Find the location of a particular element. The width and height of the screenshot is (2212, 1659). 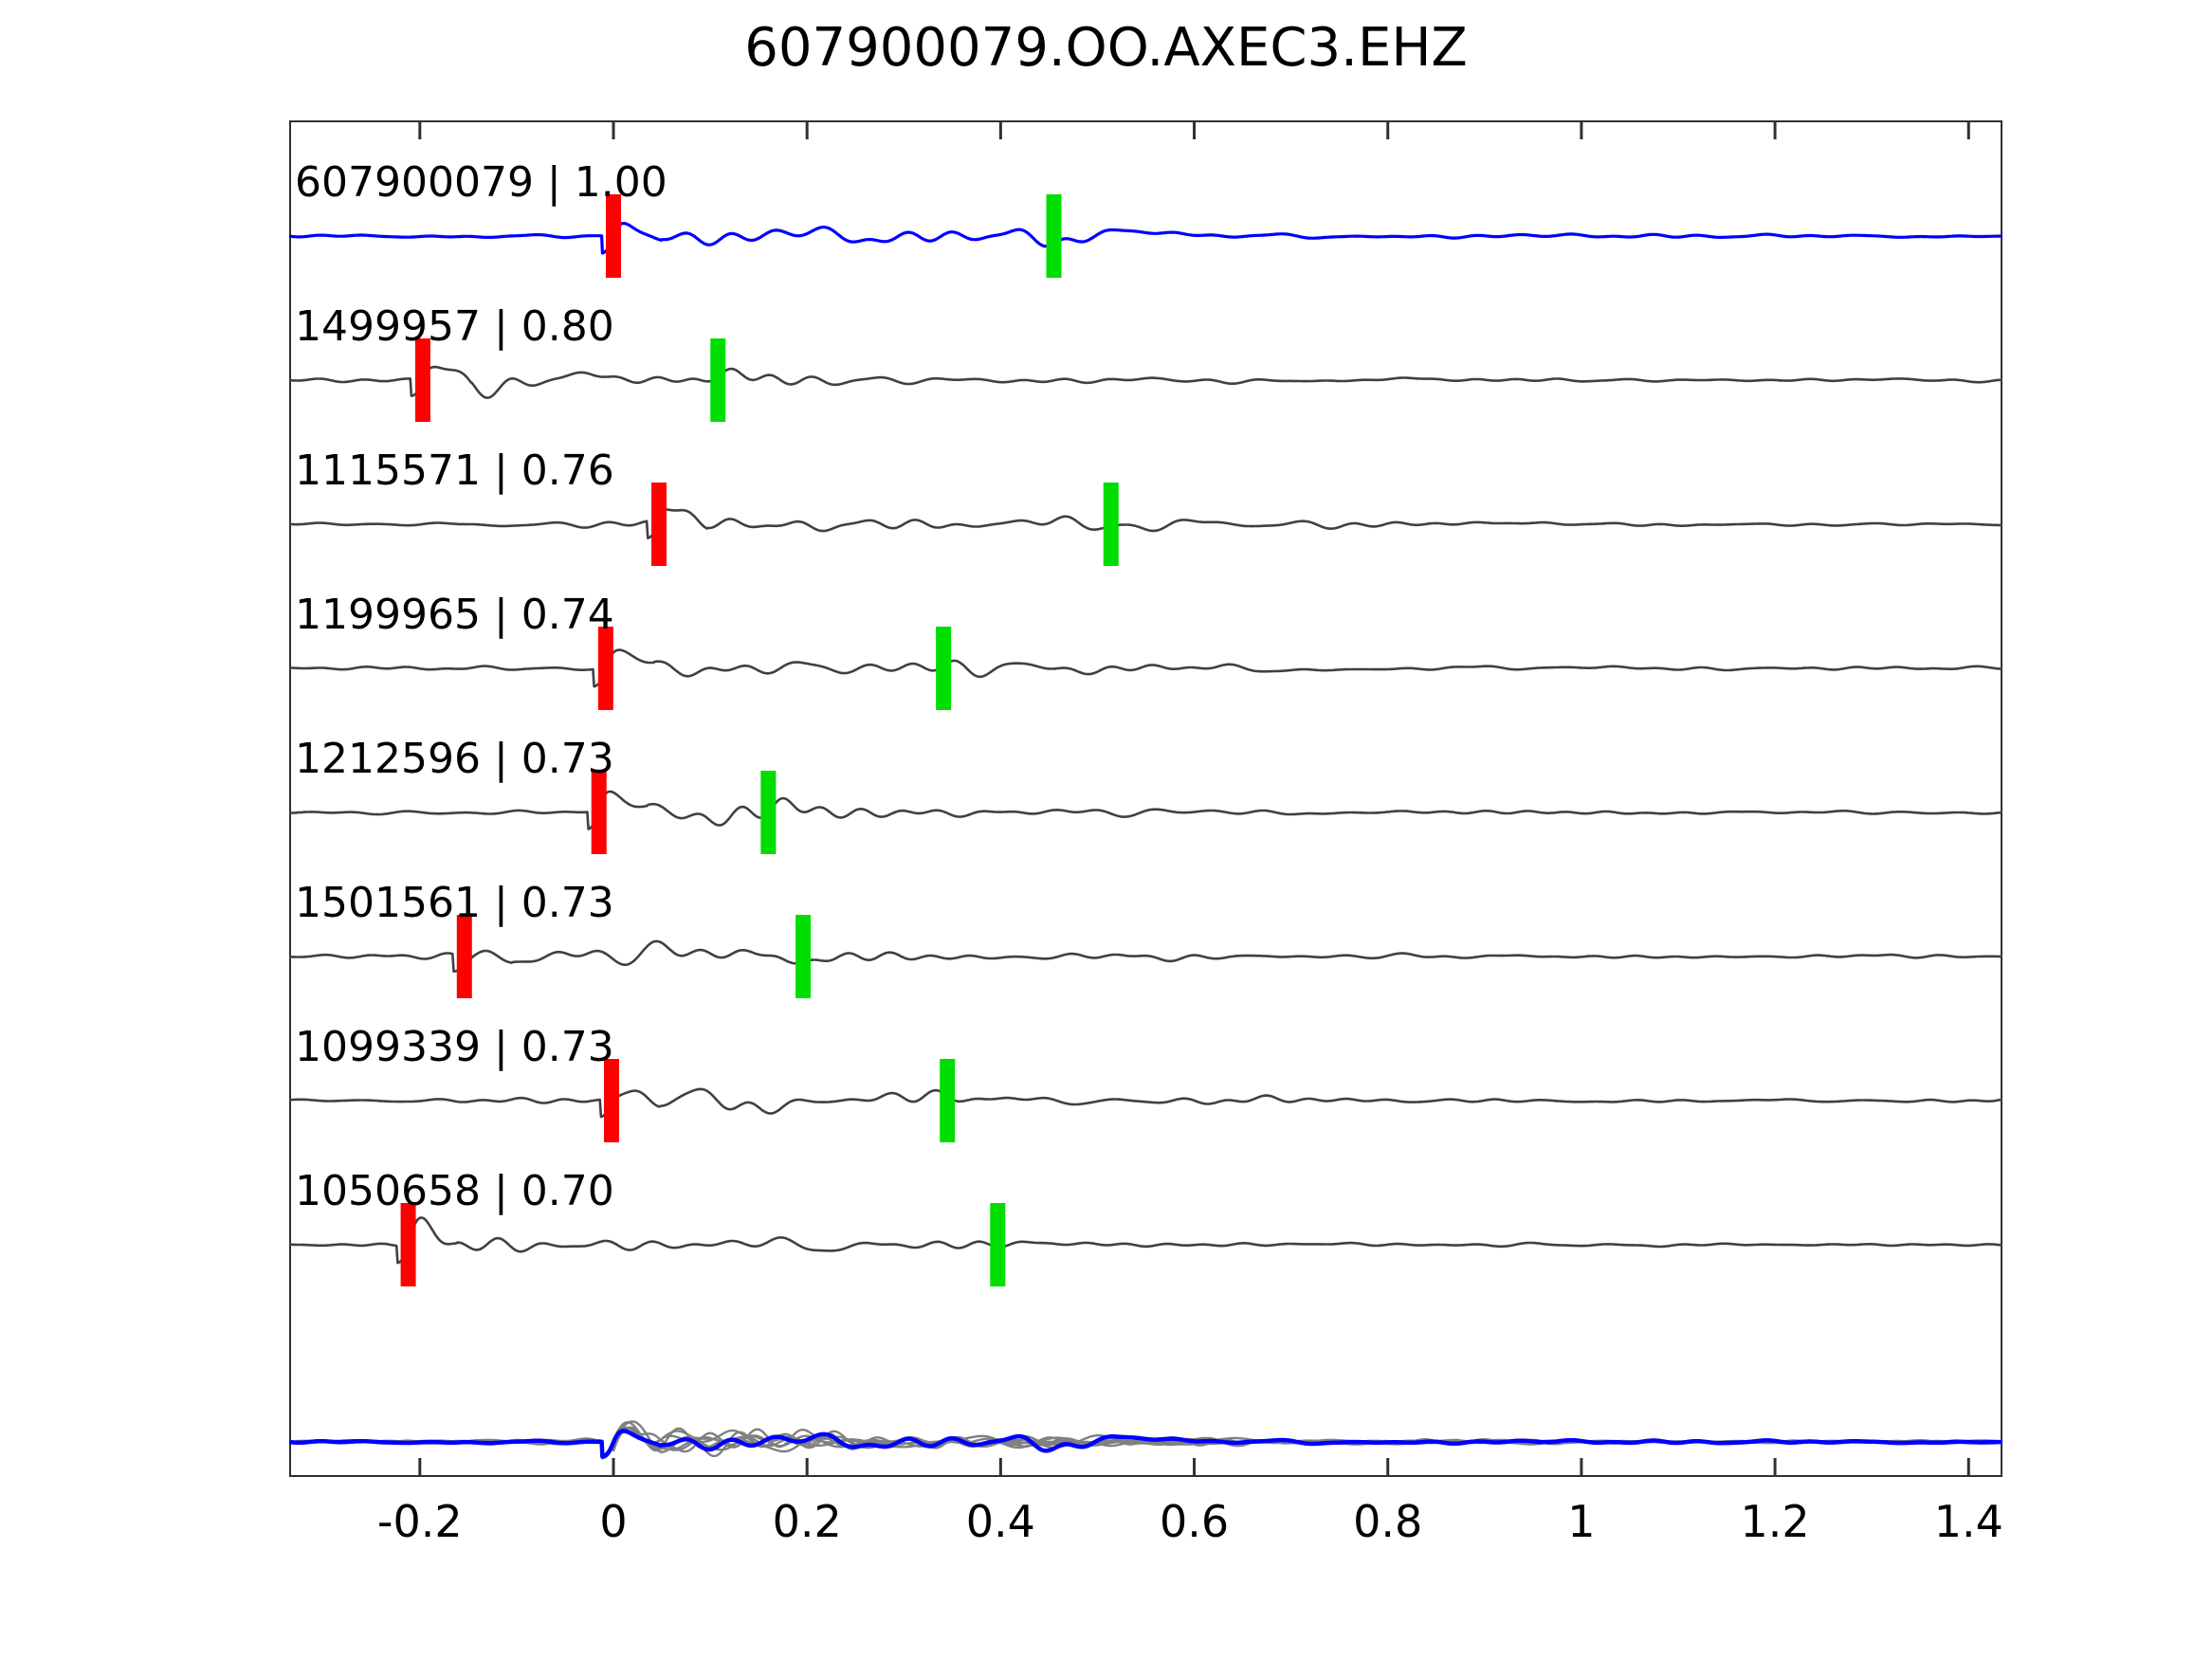

trace-label-1115571: 1115571 | 0.76 is located at coordinates (454, 471).